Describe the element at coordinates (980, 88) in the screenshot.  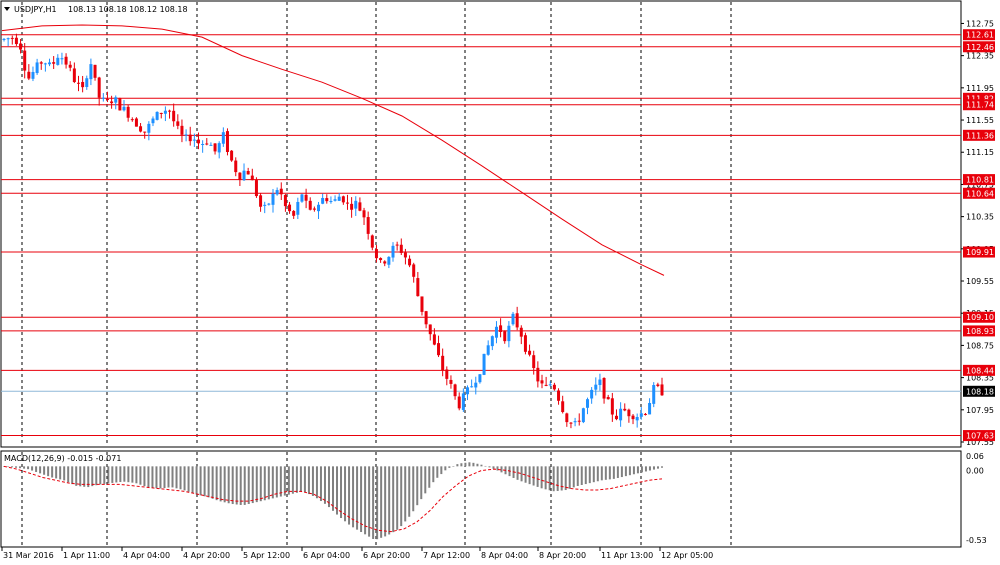
I see `price-axis-label-2: 111.95` at that location.